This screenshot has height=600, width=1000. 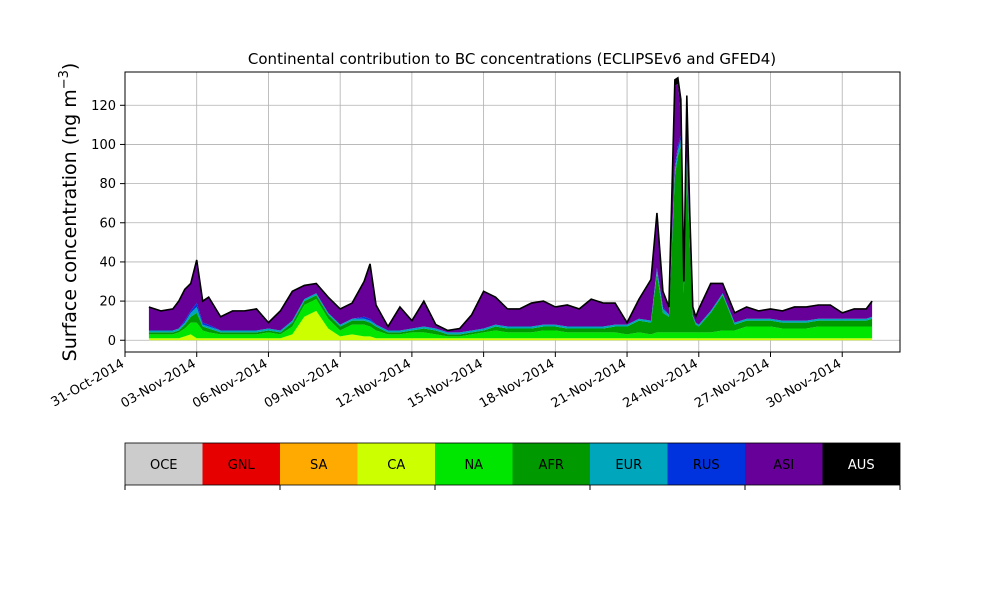 I want to click on legend-swatch-ca, so click(x=396, y=464).